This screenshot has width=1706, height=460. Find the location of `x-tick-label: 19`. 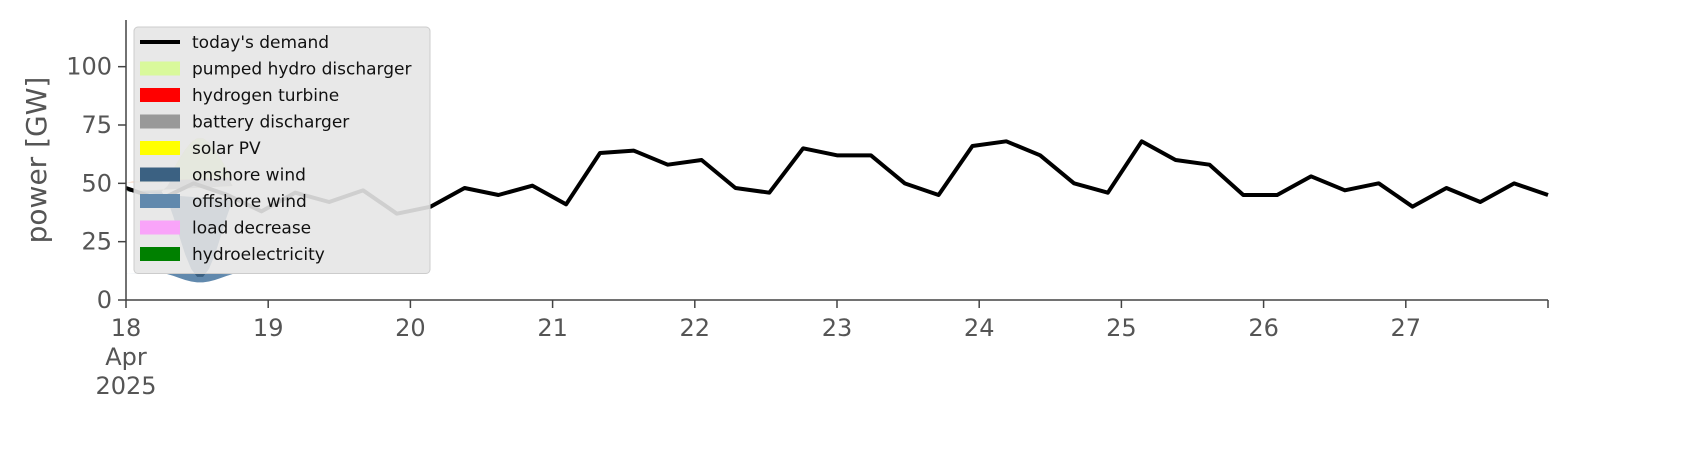

x-tick-label: 19 is located at coordinates (268, 328).